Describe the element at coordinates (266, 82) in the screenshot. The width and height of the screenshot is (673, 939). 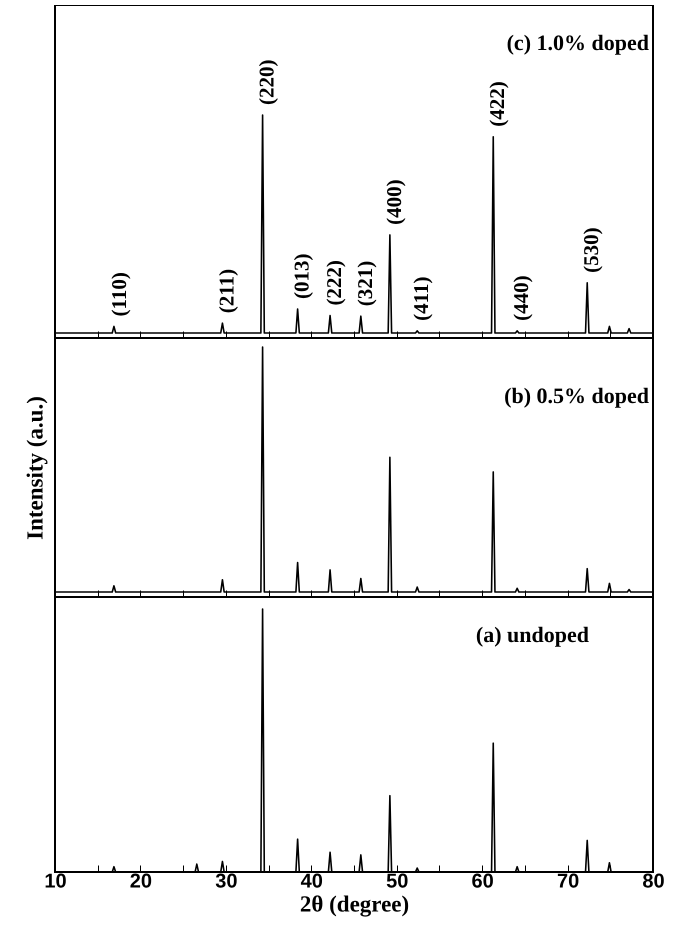
I see `annotation: (220)` at that location.